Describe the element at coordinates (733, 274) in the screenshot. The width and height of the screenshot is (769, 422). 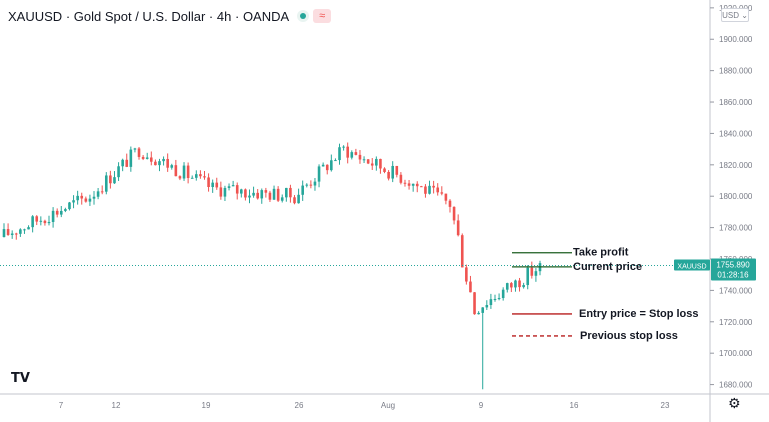
I see `bar-countdown: 01:28:16` at that location.